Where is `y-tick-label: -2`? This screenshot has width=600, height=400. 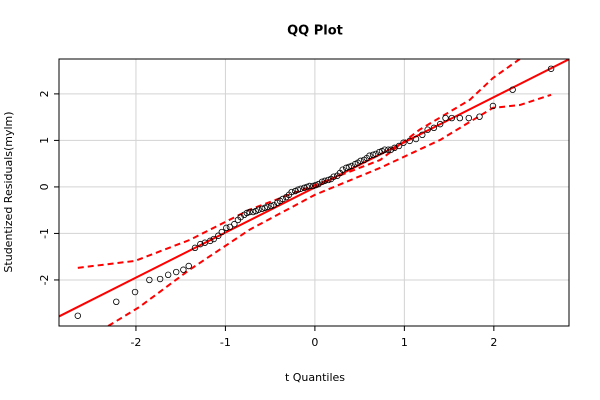
y-tick-label: -2 is located at coordinates (44, 279).